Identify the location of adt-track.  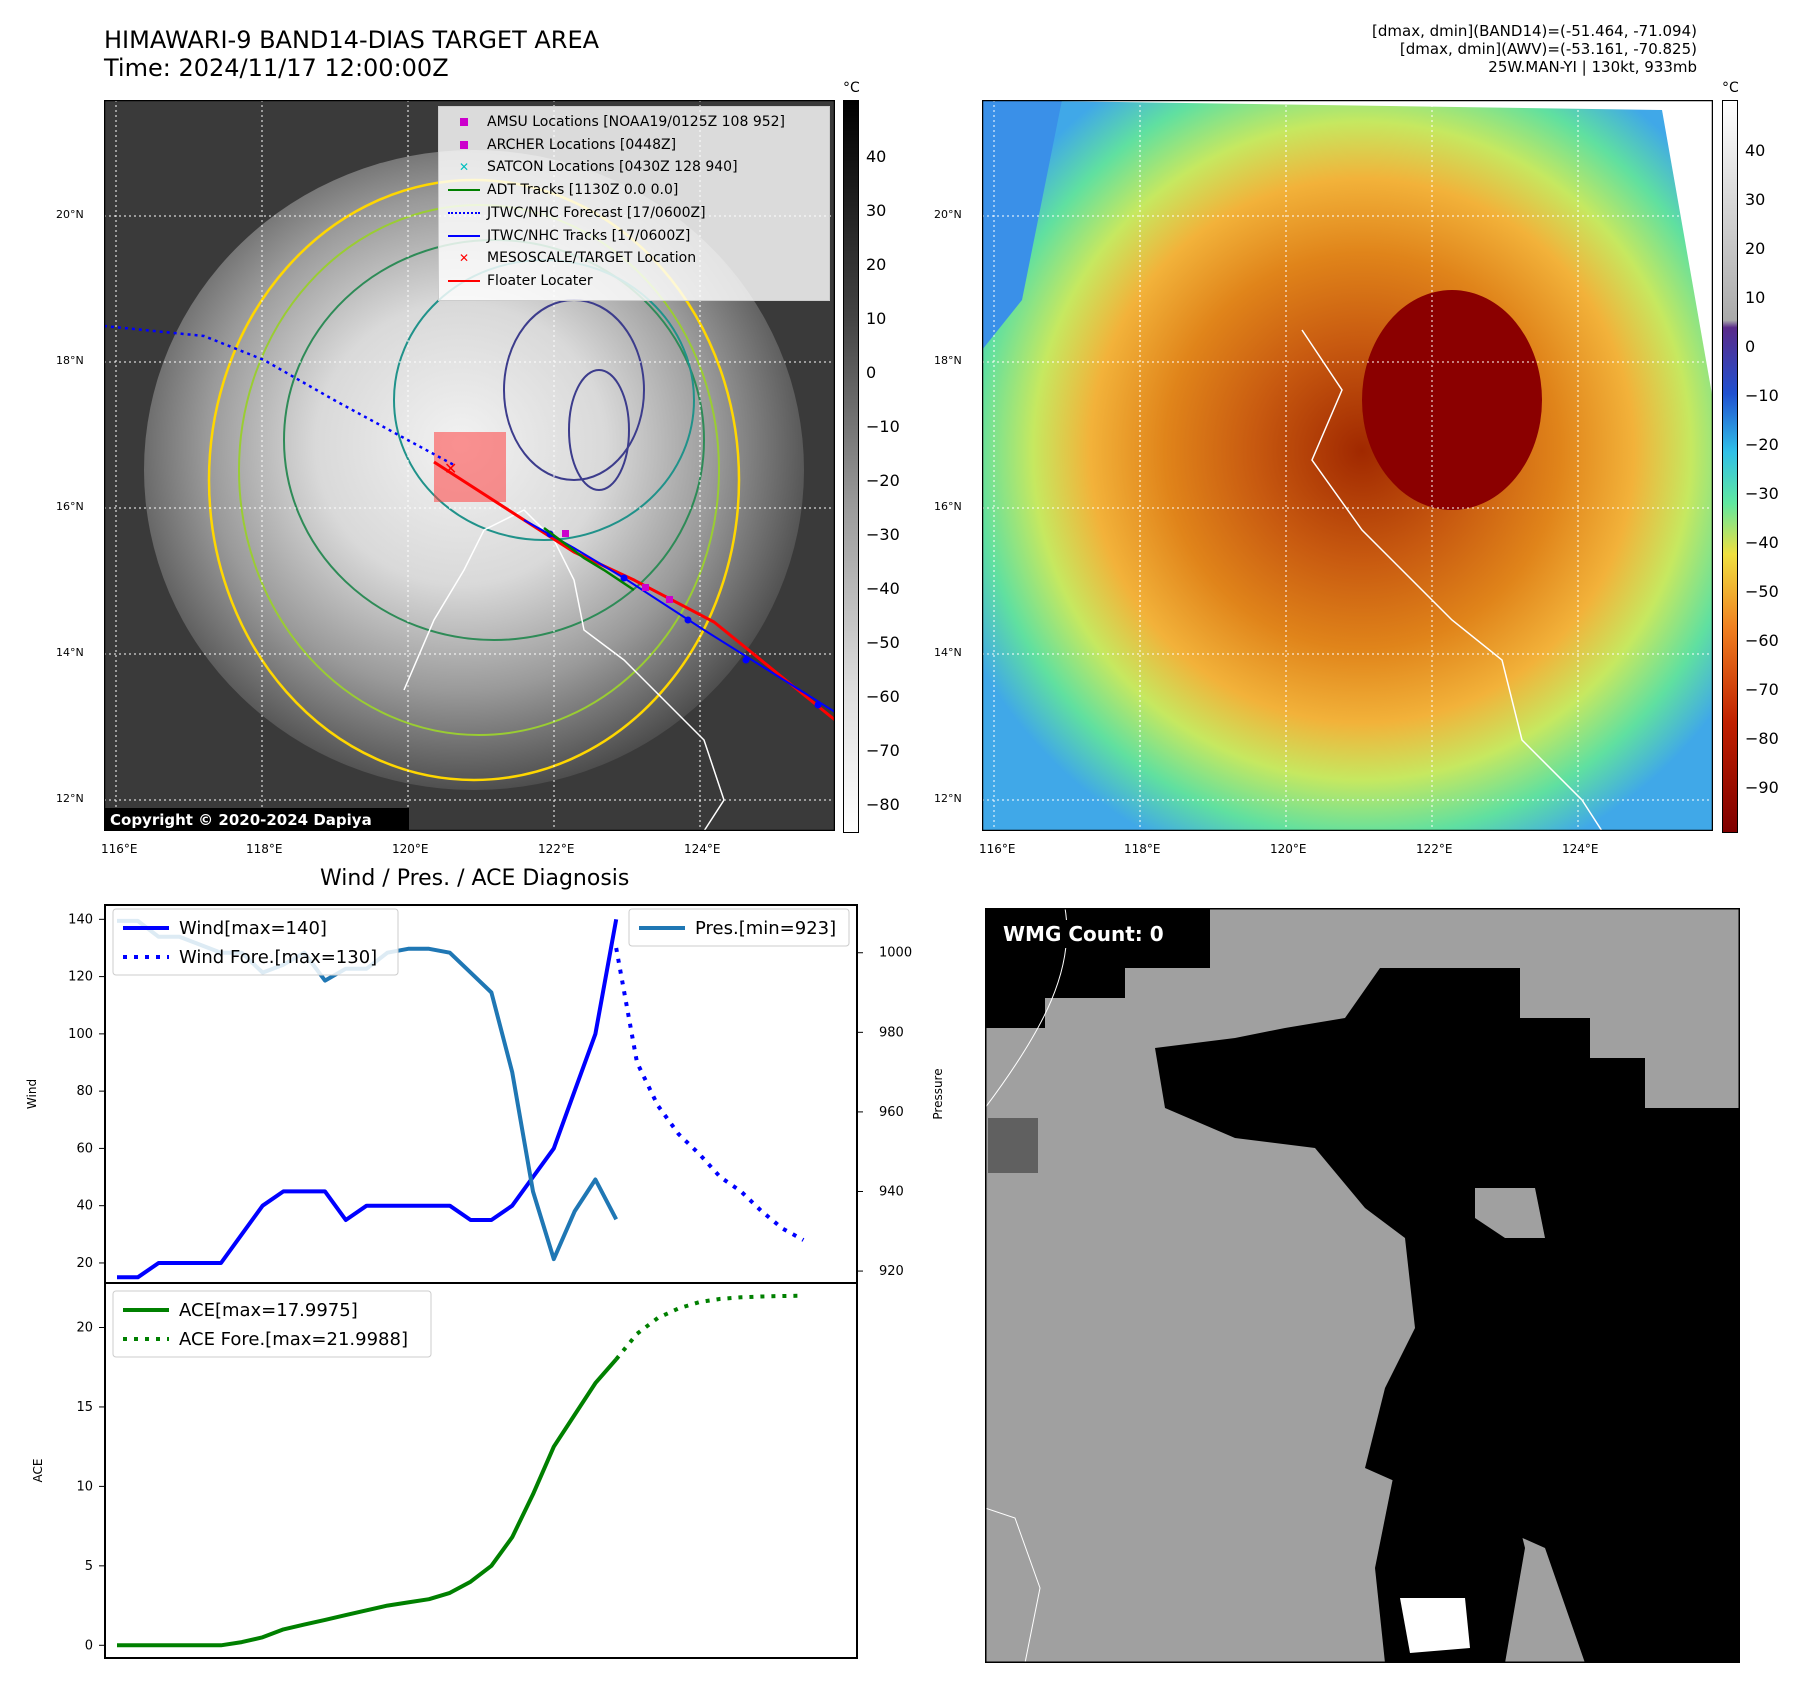
(589, 559).